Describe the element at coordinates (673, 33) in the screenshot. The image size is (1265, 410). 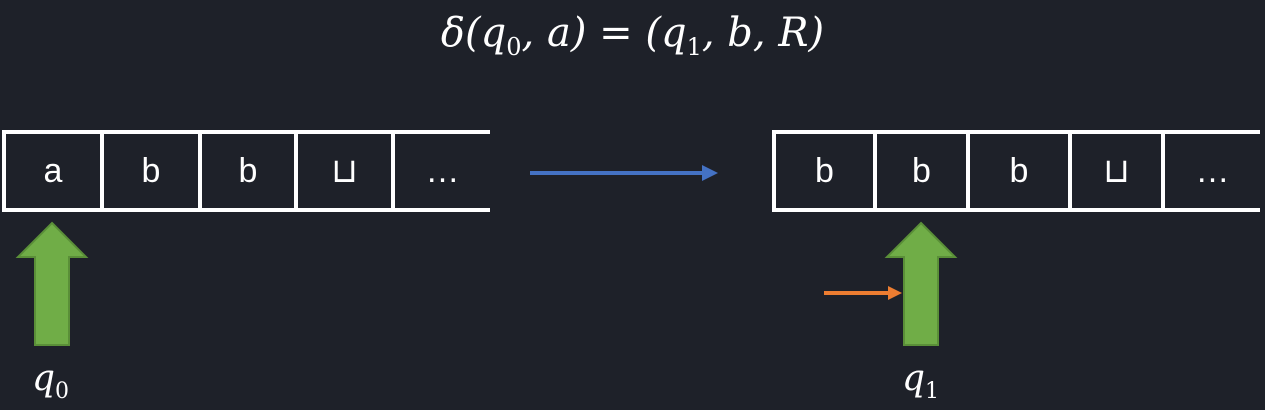
I see `output-state: q` at that location.